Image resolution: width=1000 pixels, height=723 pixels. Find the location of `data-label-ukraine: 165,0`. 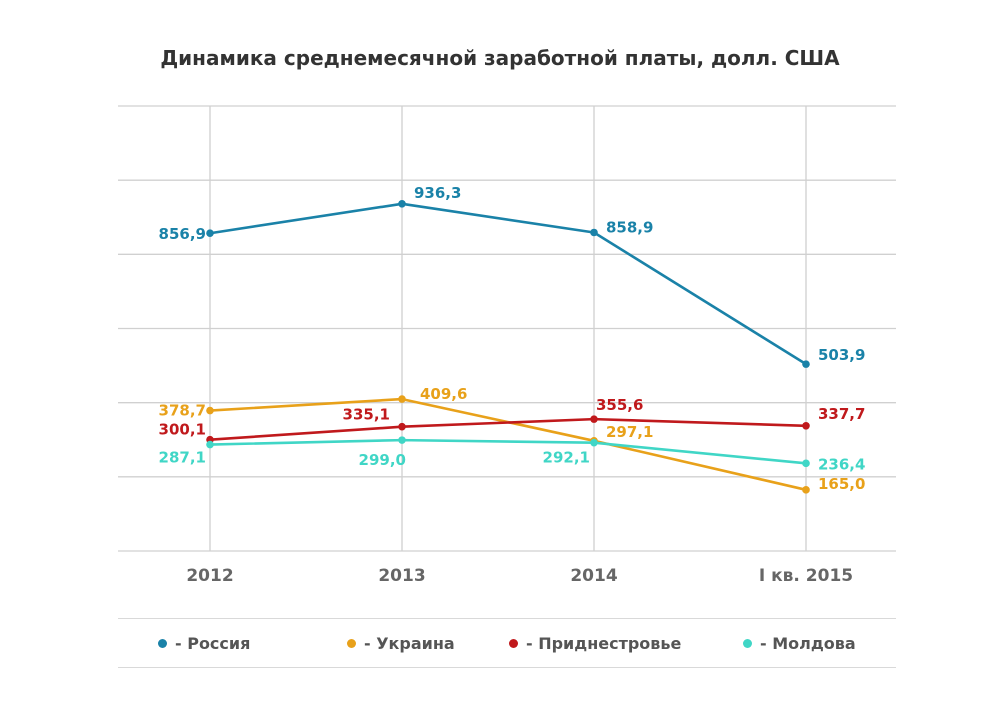

data-label-ukraine: 165,0 is located at coordinates (841, 484).